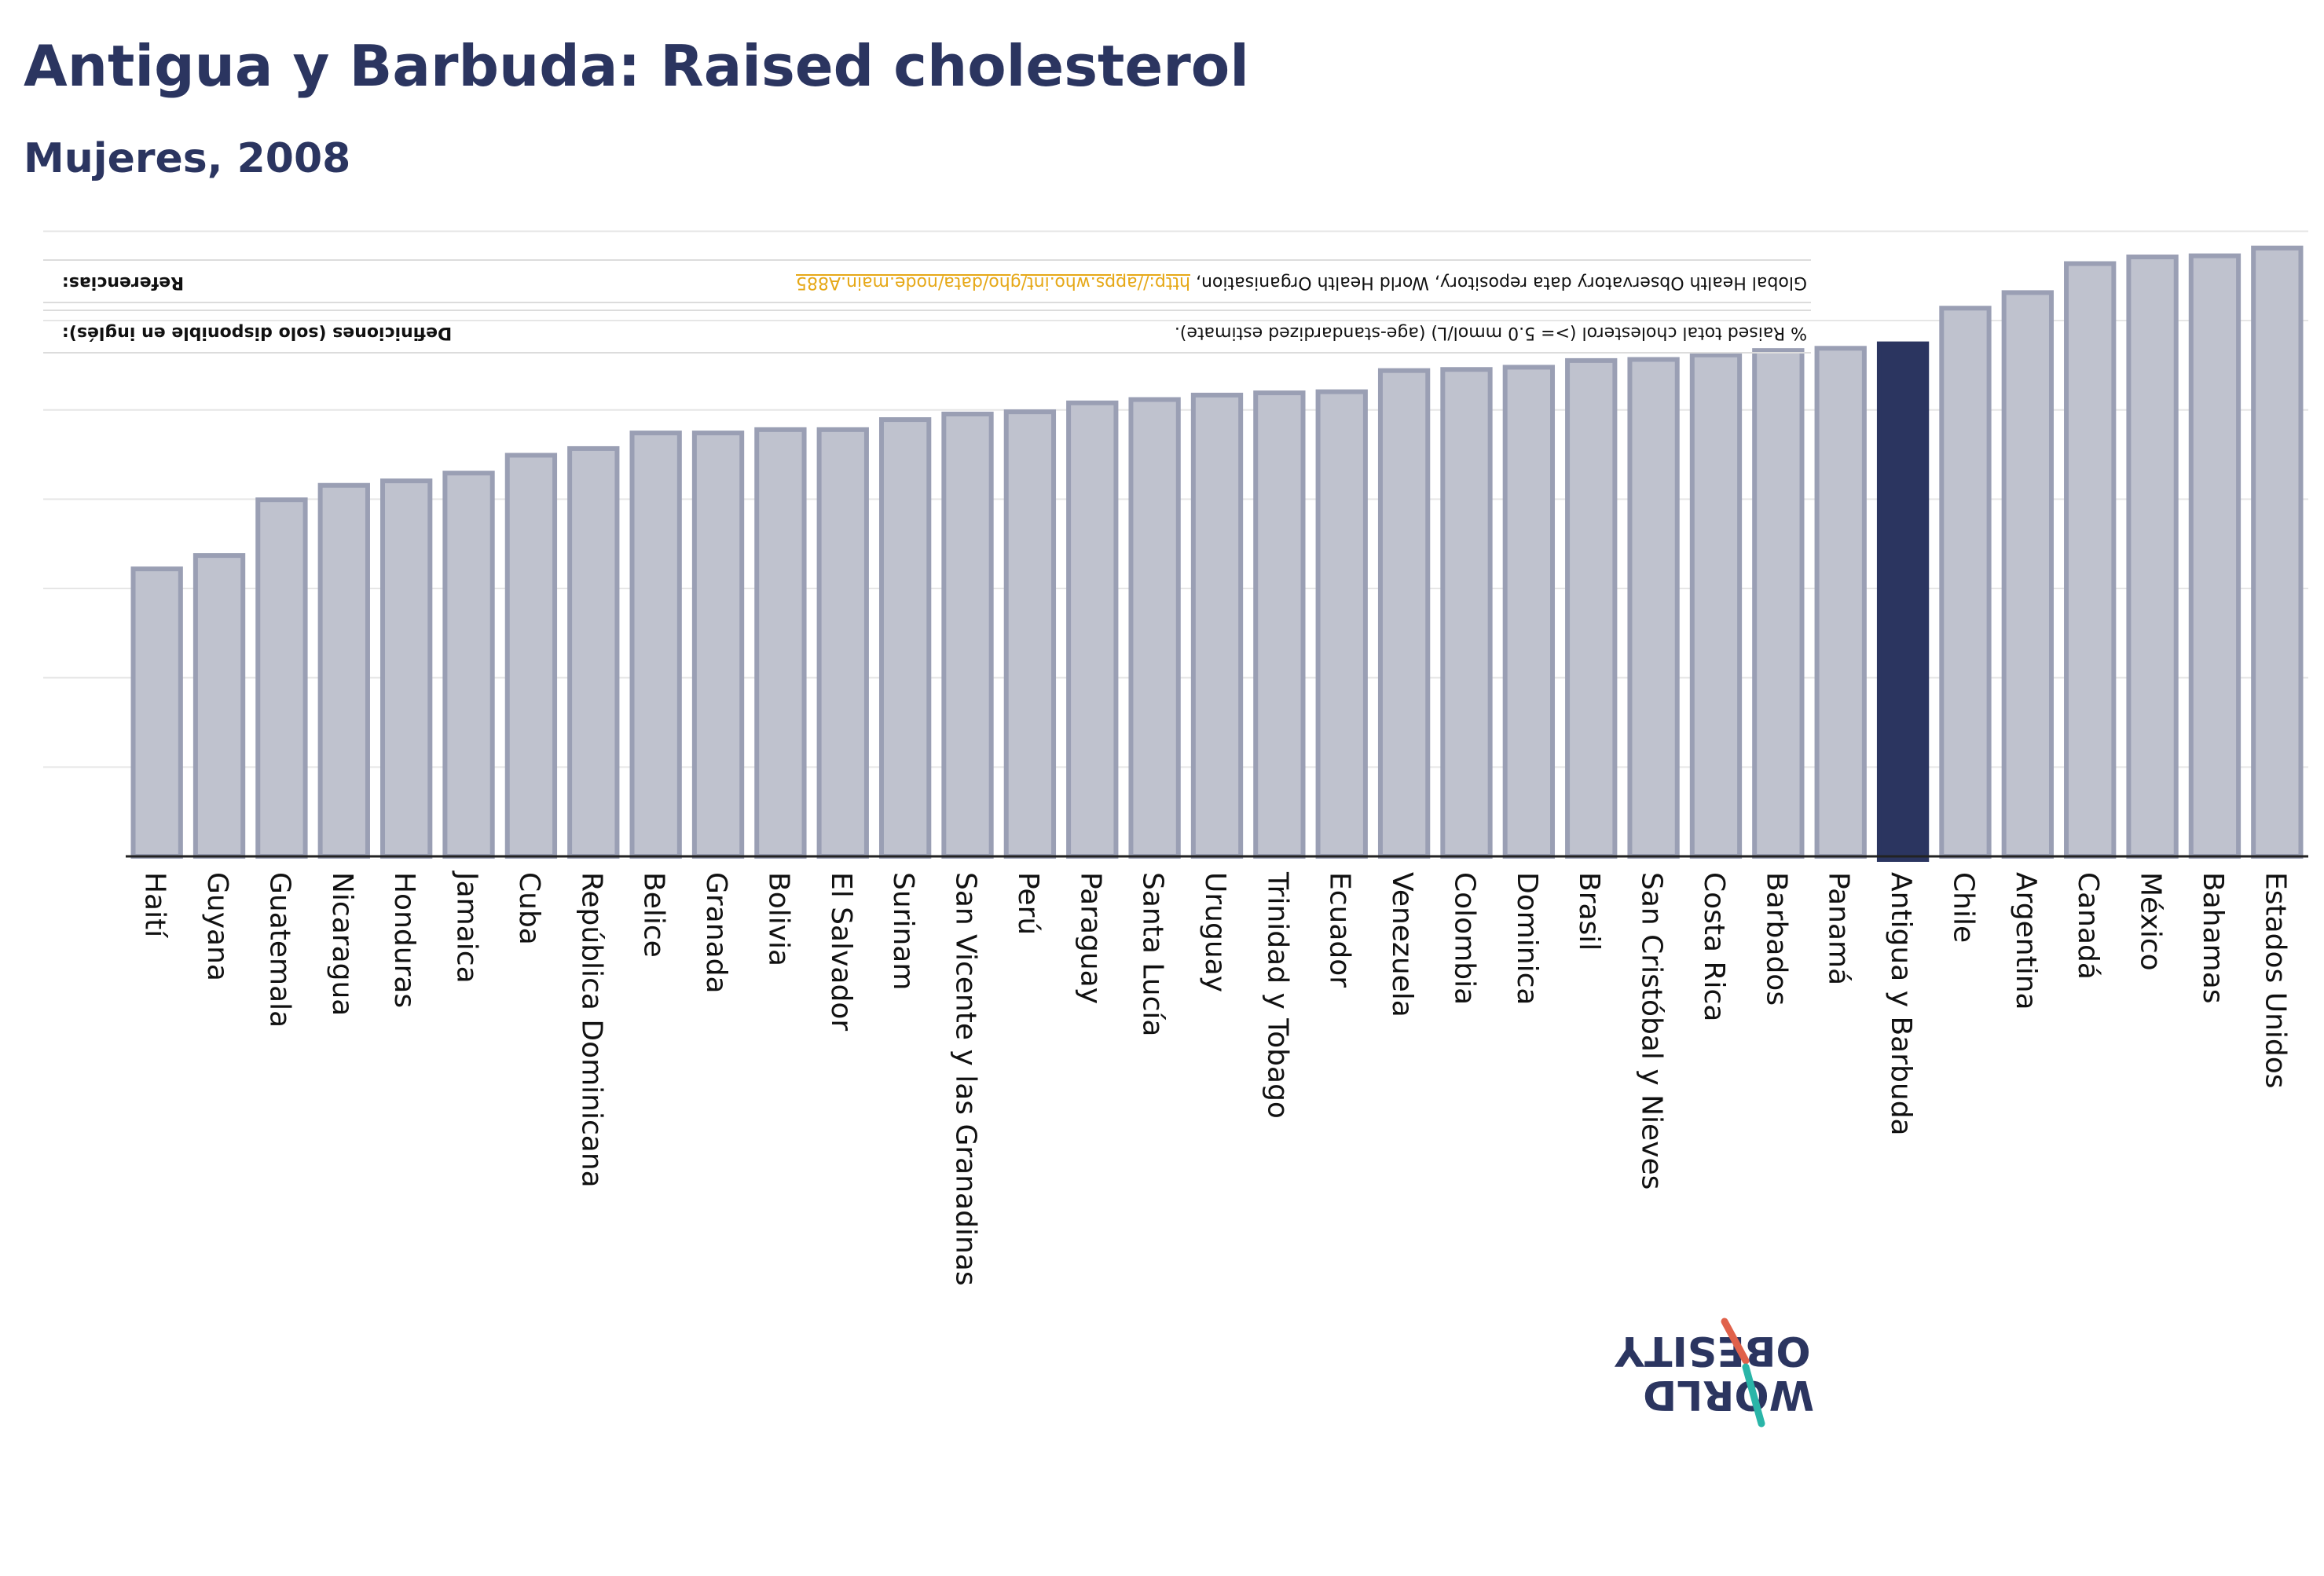 The height and width of the screenshot is (1576, 2324). Describe the element at coordinates (342, 944) in the screenshot. I see `x-tick-label: Nicaragua` at that location.